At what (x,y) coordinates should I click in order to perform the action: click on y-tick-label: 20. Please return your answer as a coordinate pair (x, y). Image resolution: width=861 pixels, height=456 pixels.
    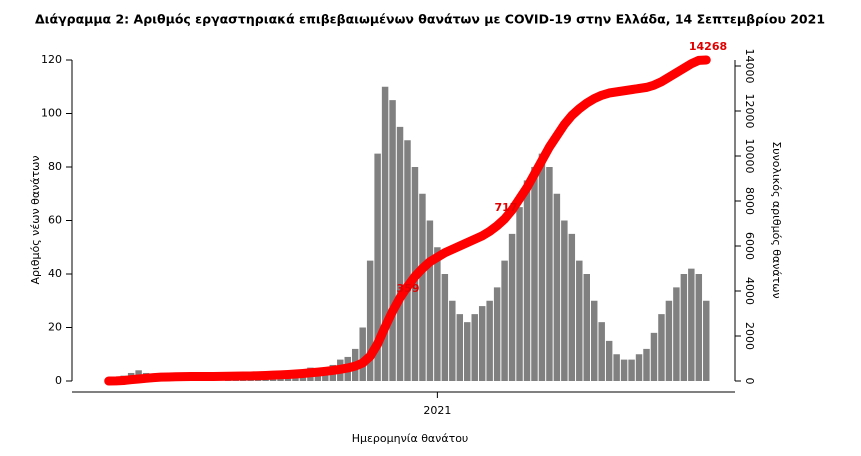
    Looking at the image, I should click on (55, 327).